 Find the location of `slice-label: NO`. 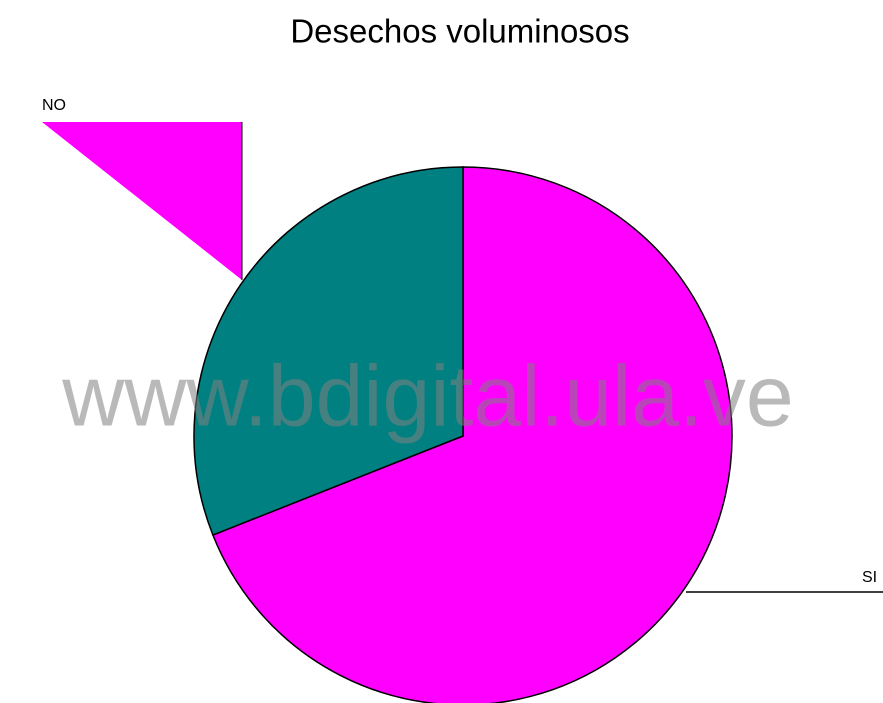

slice-label: NO is located at coordinates (54, 105).